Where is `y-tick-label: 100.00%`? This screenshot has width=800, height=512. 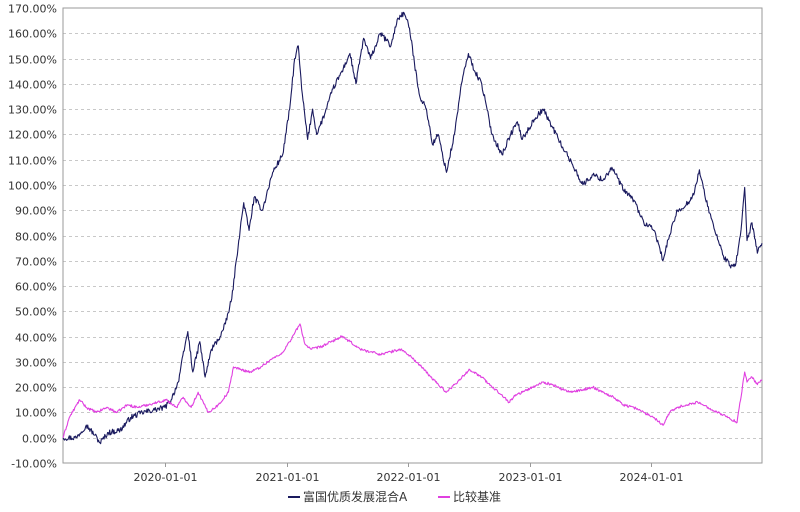 y-tick-label: 100.00% is located at coordinates (32, 186).